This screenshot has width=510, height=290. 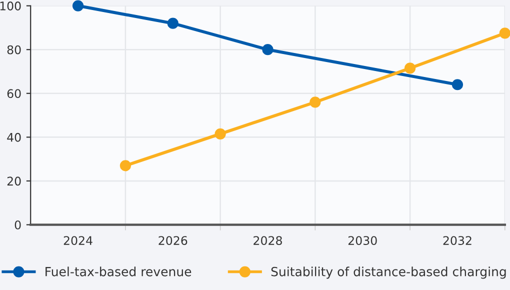 I want to click on x-tick-label: 2026, so click(x=173, y=240).